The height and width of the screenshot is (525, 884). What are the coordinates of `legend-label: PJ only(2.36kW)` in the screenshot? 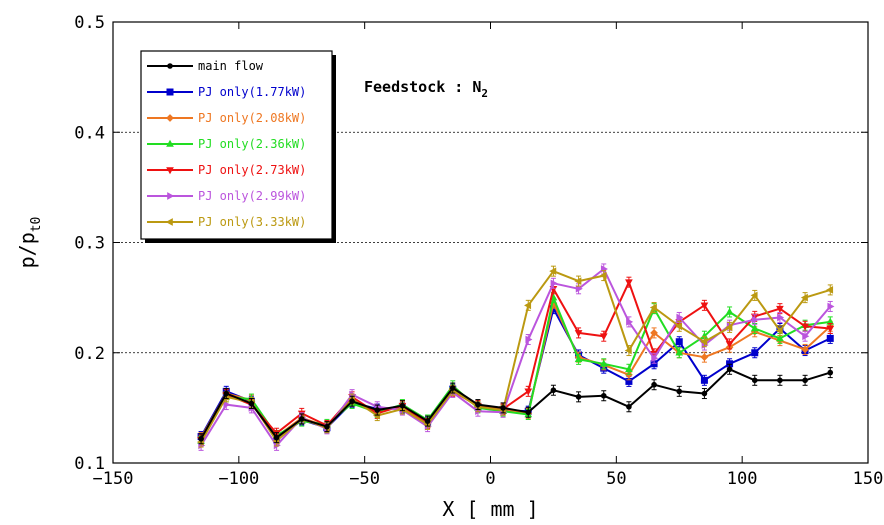 It's located at (252, 144).